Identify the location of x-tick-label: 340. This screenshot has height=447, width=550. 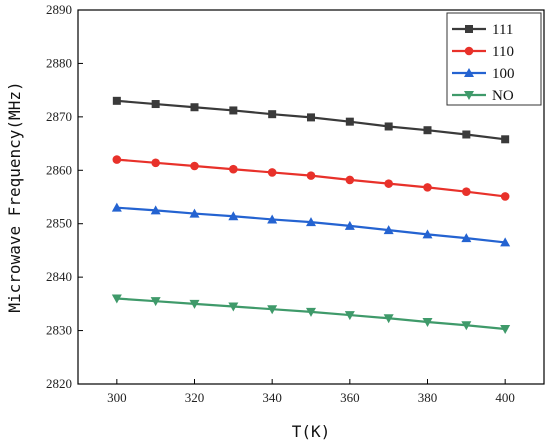
(272, 397).